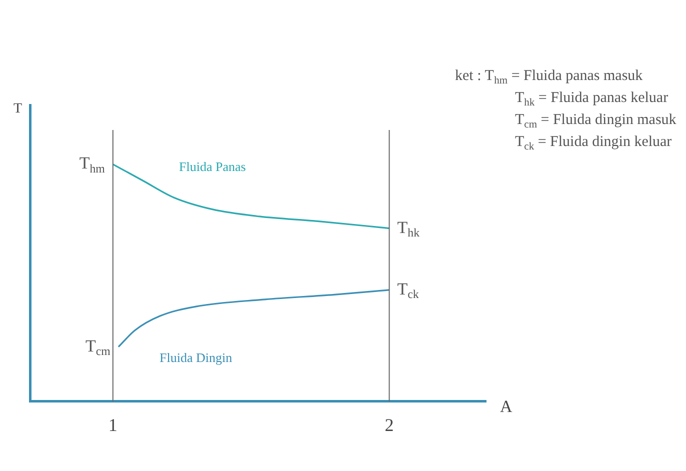 Image resolution: width=686 pixels, height=471 pixels. Describe the element at coordinates (506, 406) in the screenshot. I see `x-axis-title: A` at that location.